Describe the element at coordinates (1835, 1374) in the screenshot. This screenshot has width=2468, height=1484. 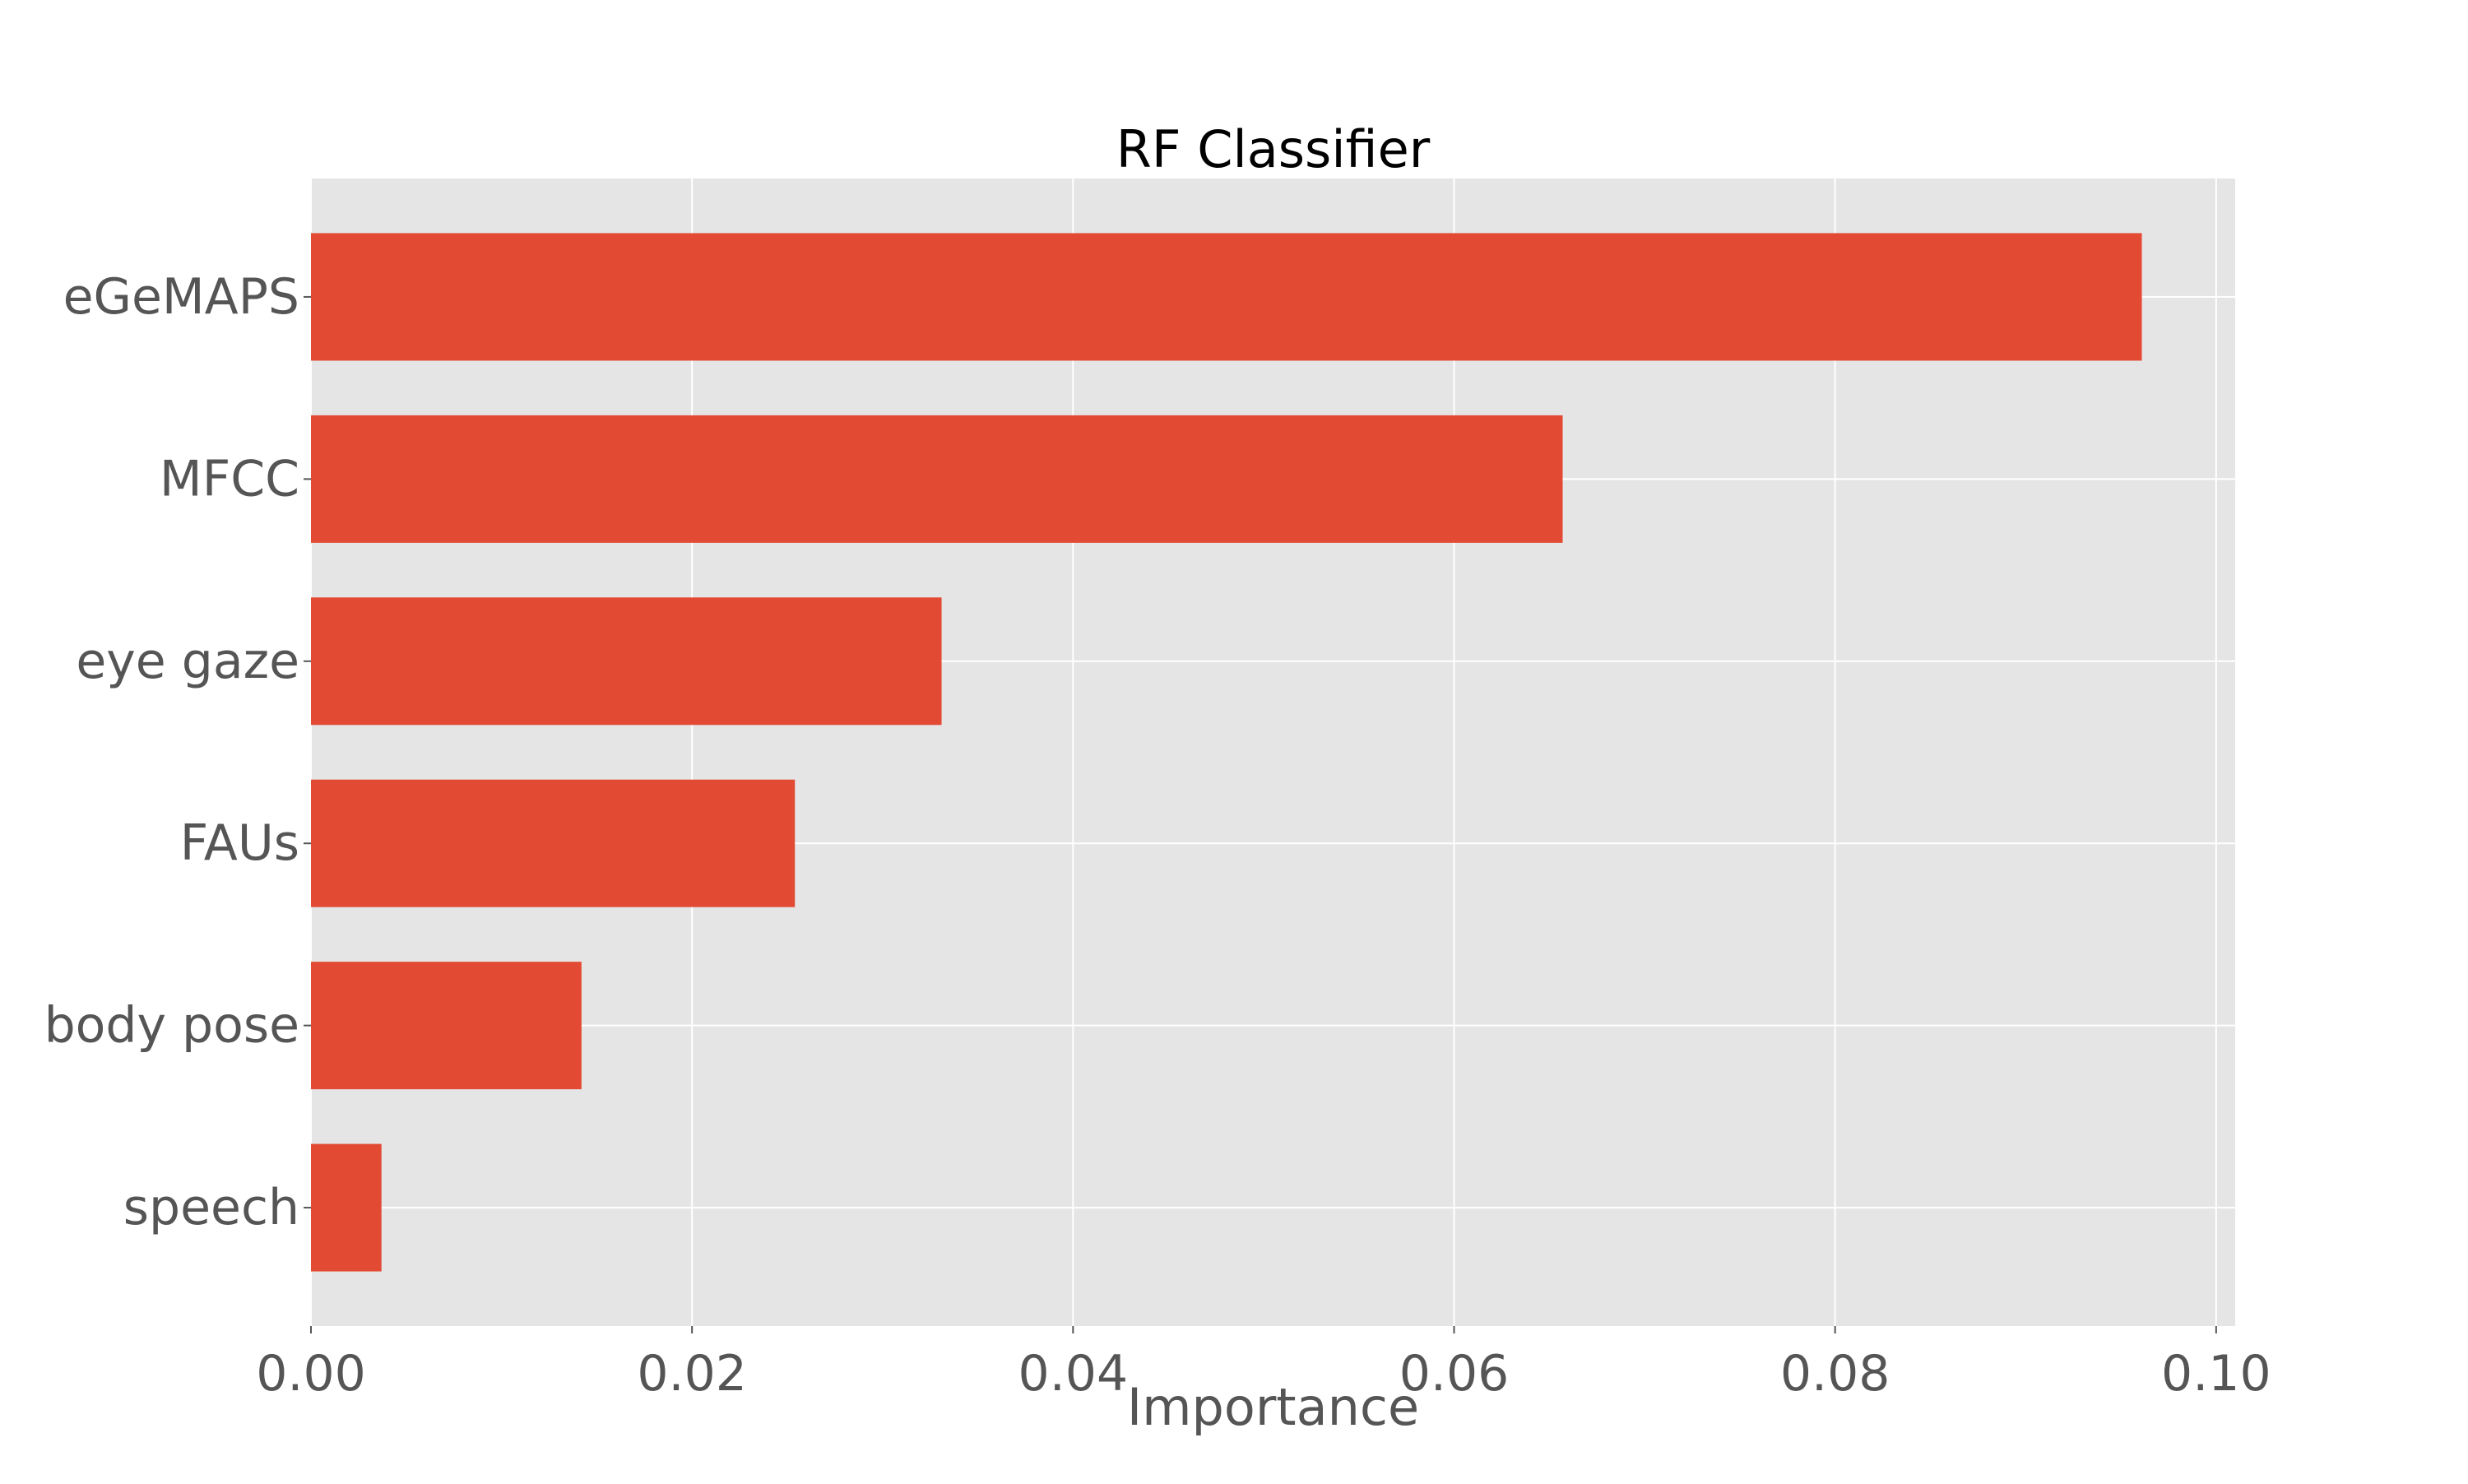
I see `x-tick-label: 0.08` at that location.